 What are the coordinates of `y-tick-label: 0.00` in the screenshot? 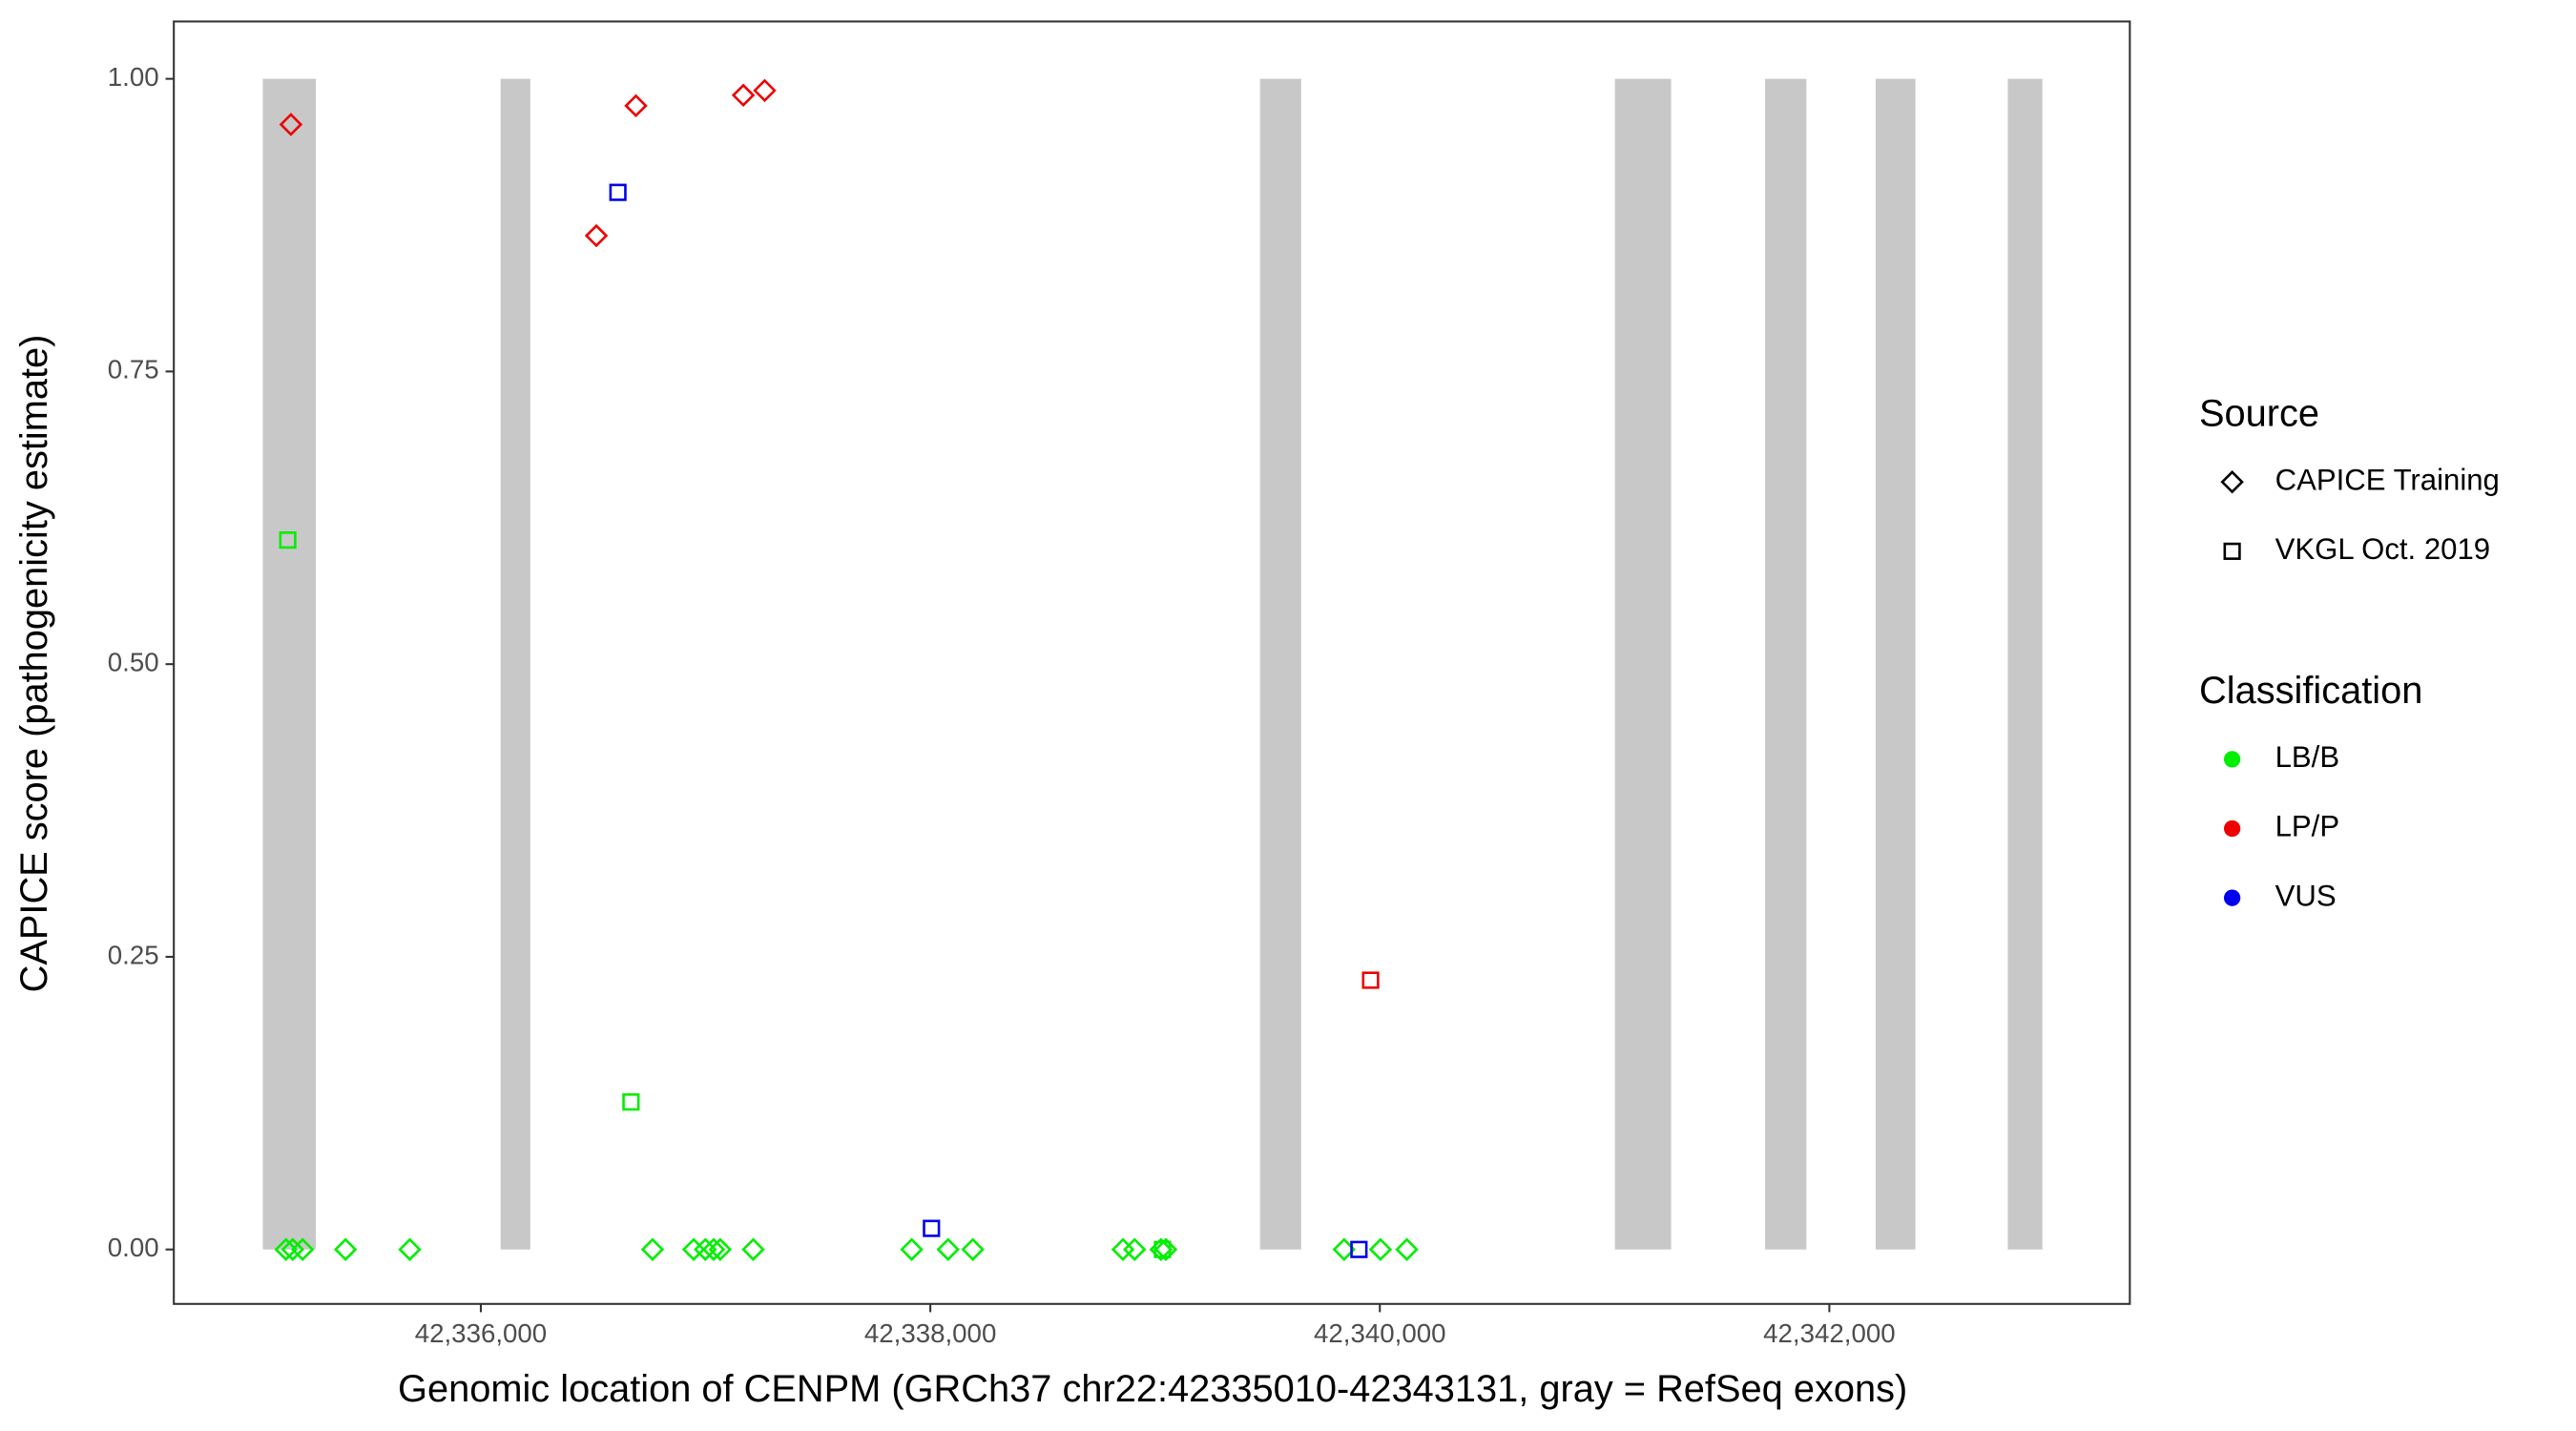 It's located at (133, 1247).